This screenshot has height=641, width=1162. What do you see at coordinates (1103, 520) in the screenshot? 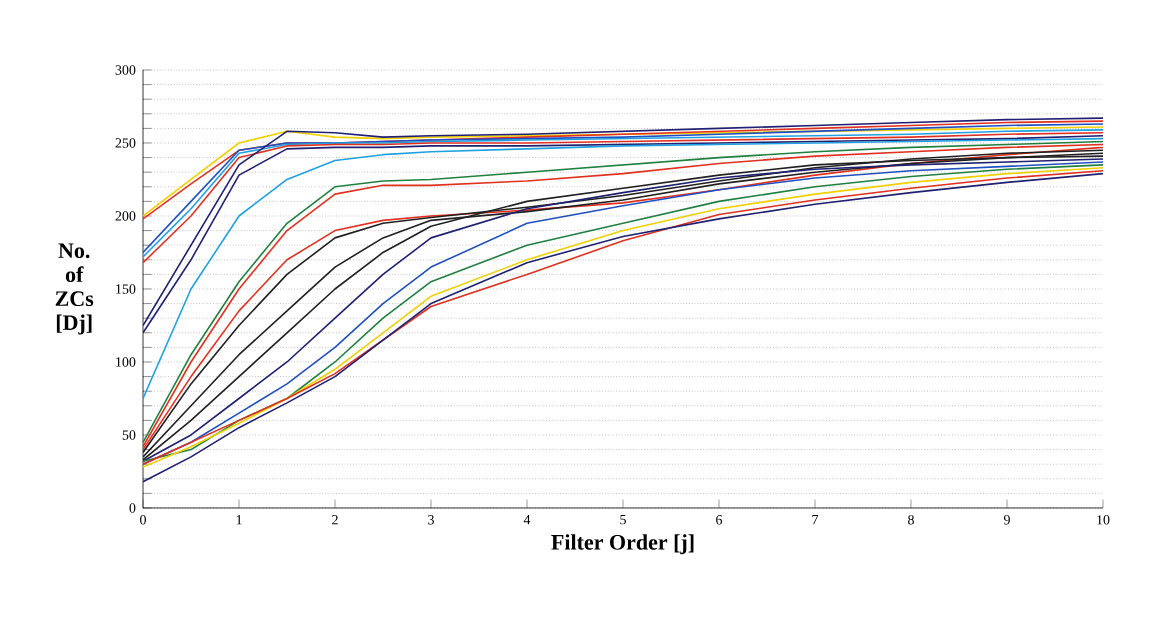
I see `x-tick-label: 10` at bounding box center [1103, 520].